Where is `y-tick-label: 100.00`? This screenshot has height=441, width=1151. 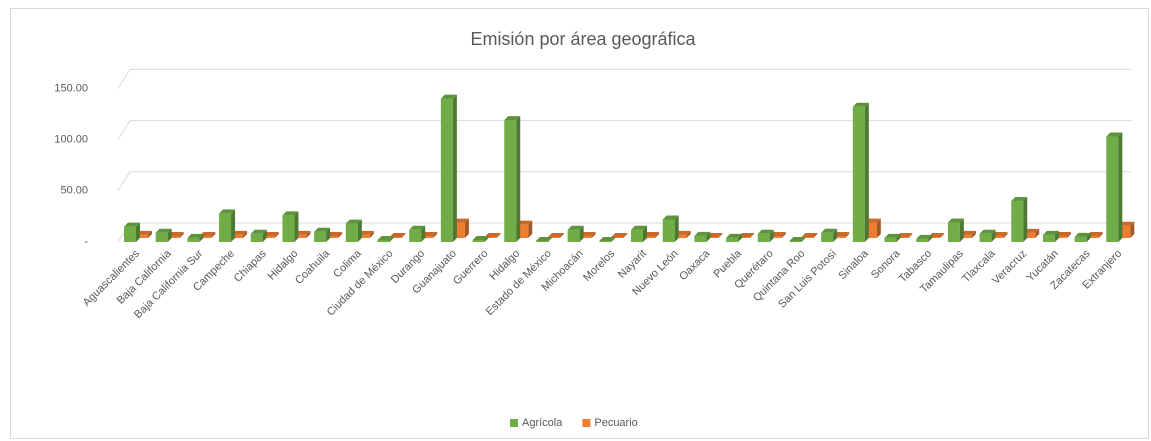
y-tick-label: 100.00 is located at coordinates (71, 139).